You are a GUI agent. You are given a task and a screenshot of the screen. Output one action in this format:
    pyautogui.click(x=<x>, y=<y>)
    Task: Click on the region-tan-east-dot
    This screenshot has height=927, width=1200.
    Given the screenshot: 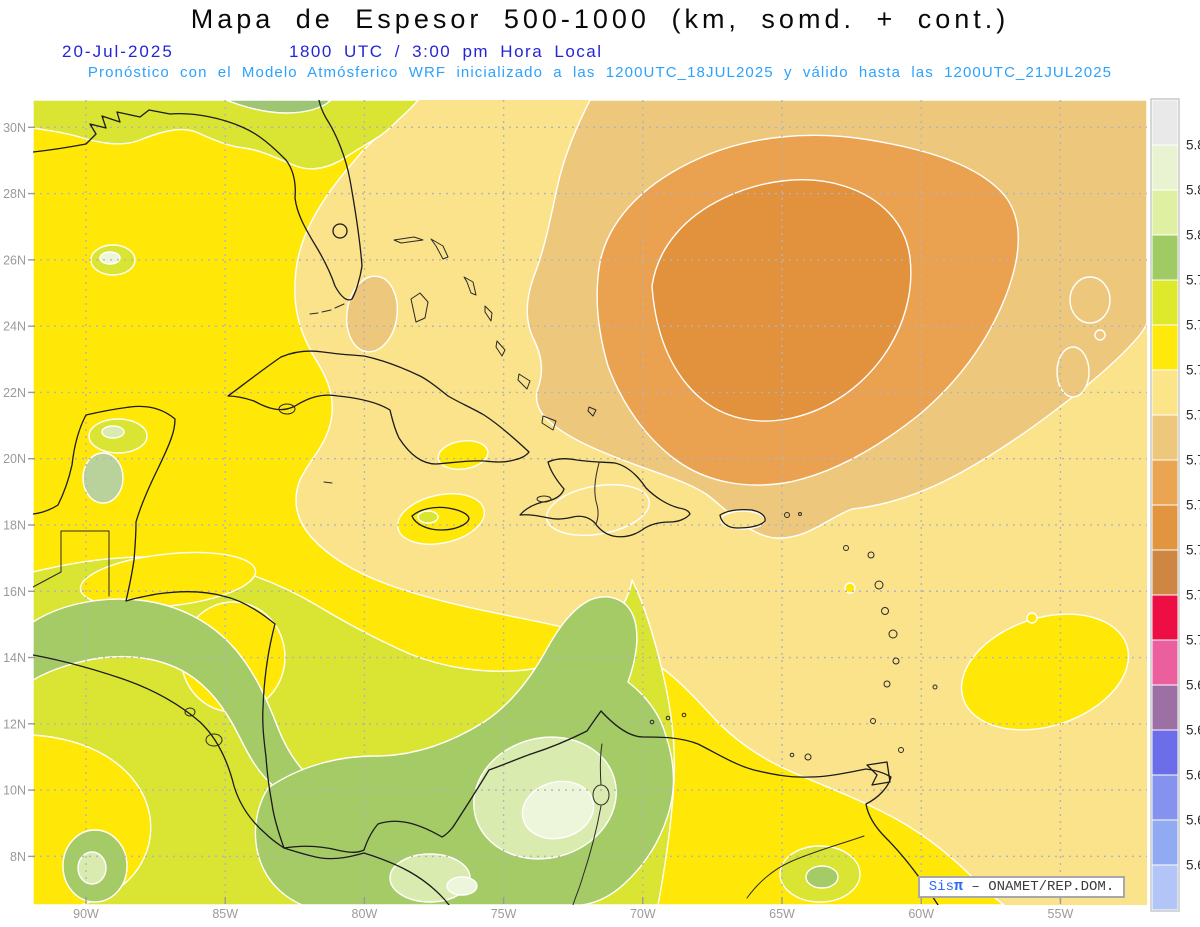 What is the action you would take?
    pyautogui.click(x=1100, y=335)
    